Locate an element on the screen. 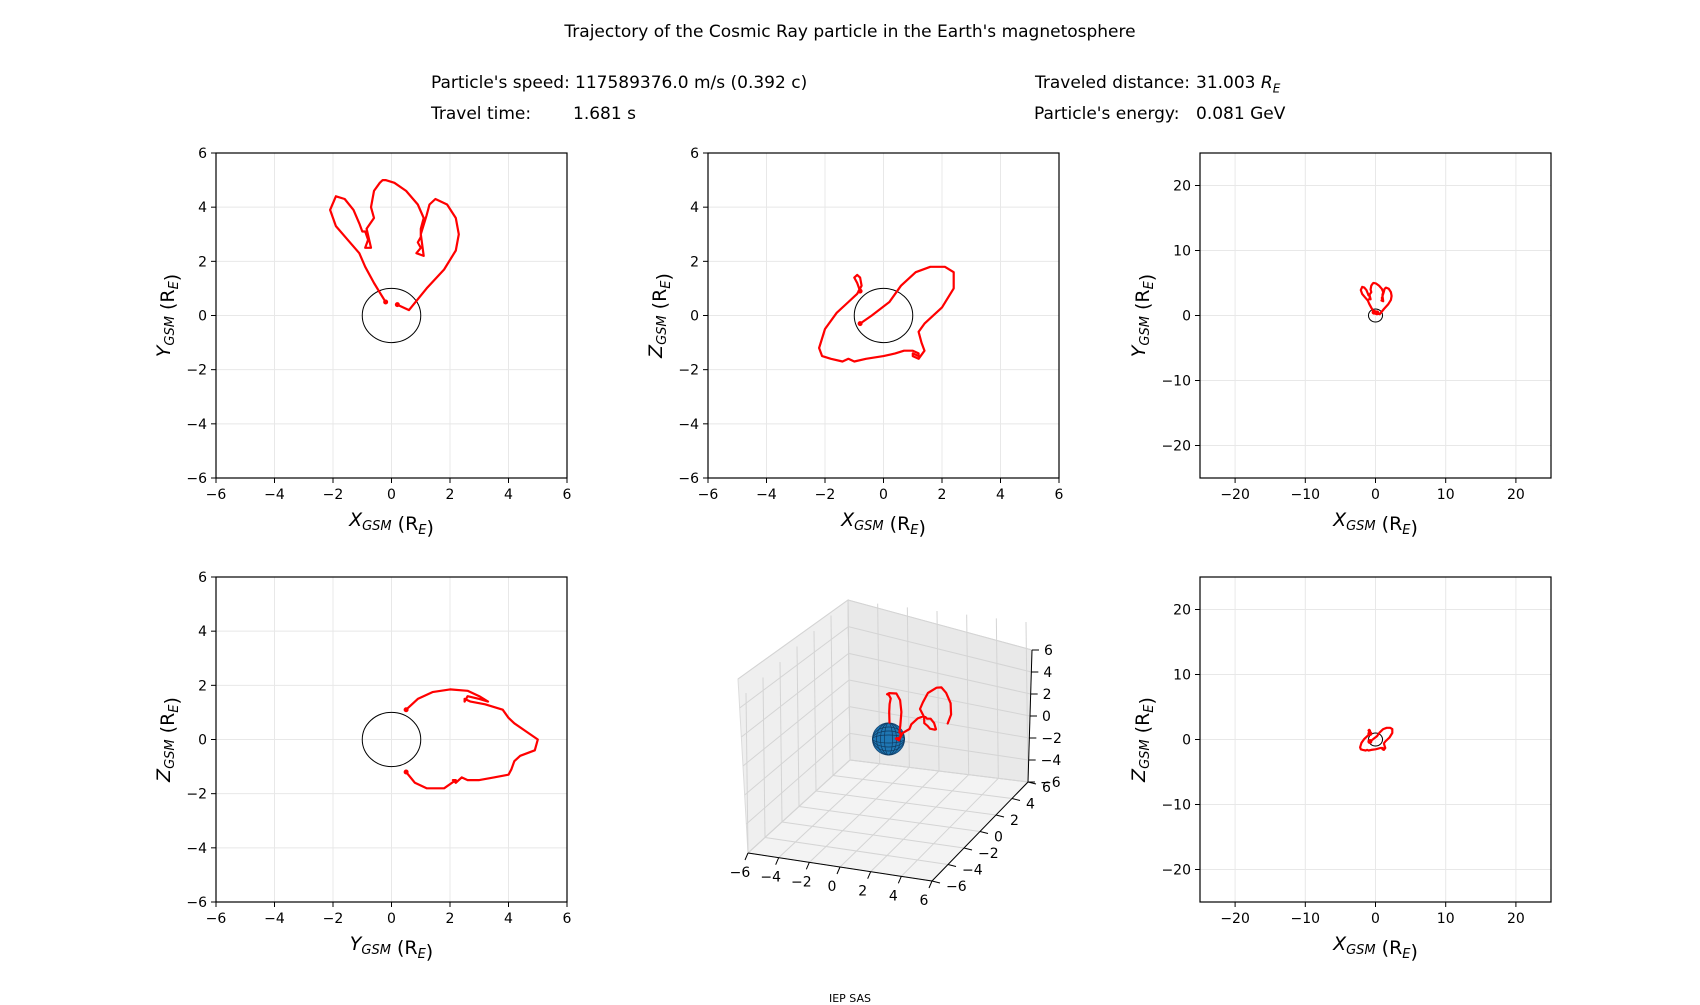 This screenshot has height=1005, width=1700. panel-yz-zoom: −6 −4 −2 0 2 4 6 −6 −4 −2 0 2 4 6 YGSM (RE) ZGSM (RE) is located at coordinates (362, 766).